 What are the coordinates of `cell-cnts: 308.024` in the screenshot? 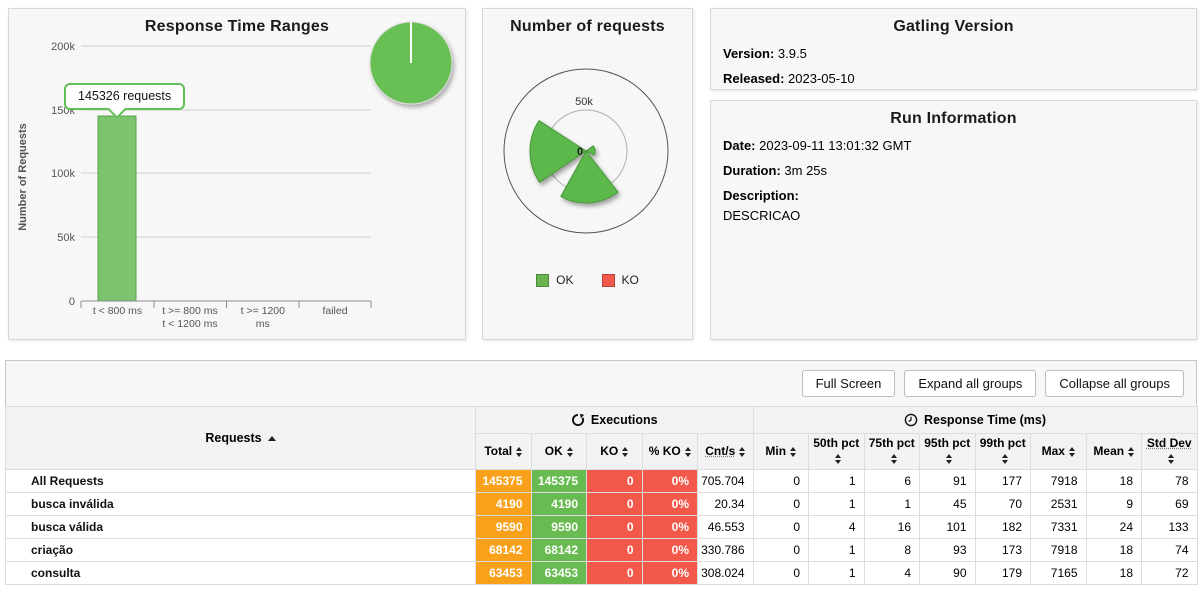 It's located at (725, 573).